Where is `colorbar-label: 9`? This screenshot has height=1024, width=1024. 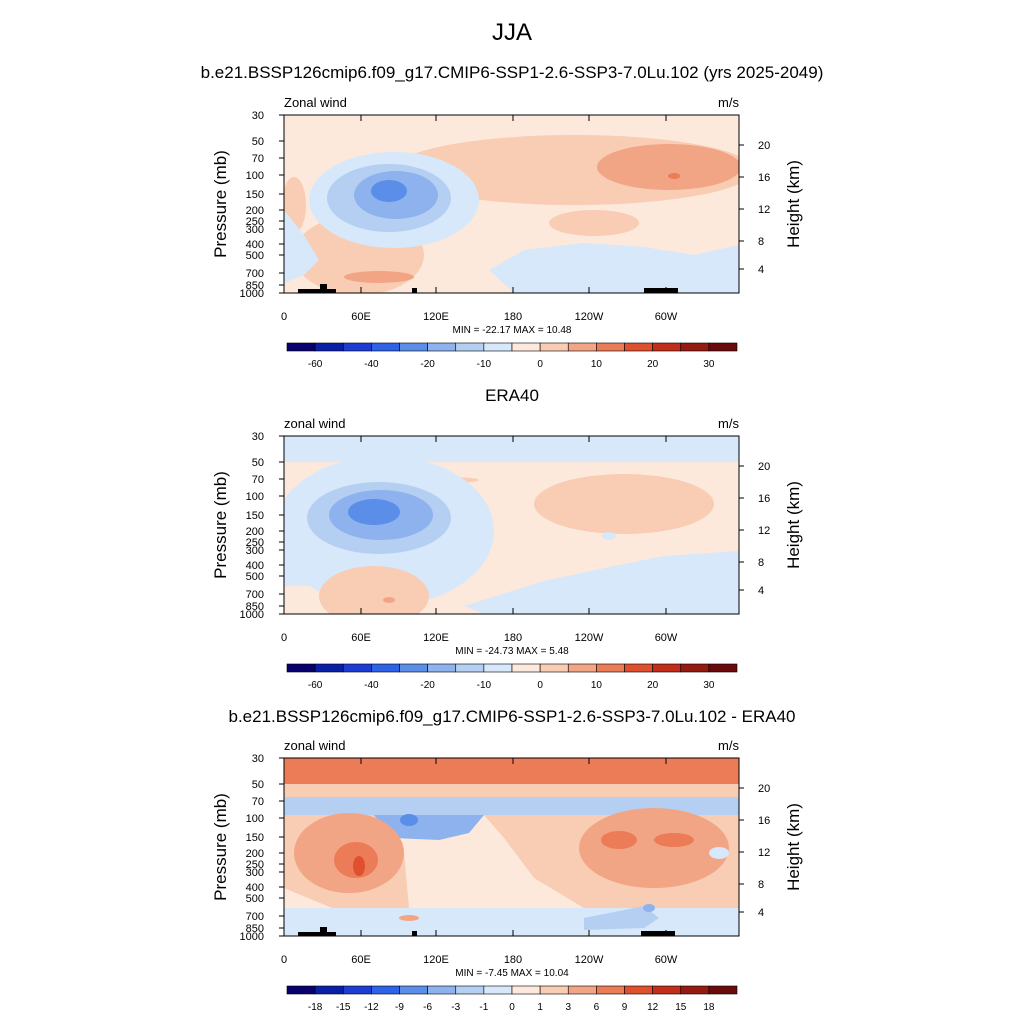
colorbar-label: 9 is located at coordinates (625, 1007).